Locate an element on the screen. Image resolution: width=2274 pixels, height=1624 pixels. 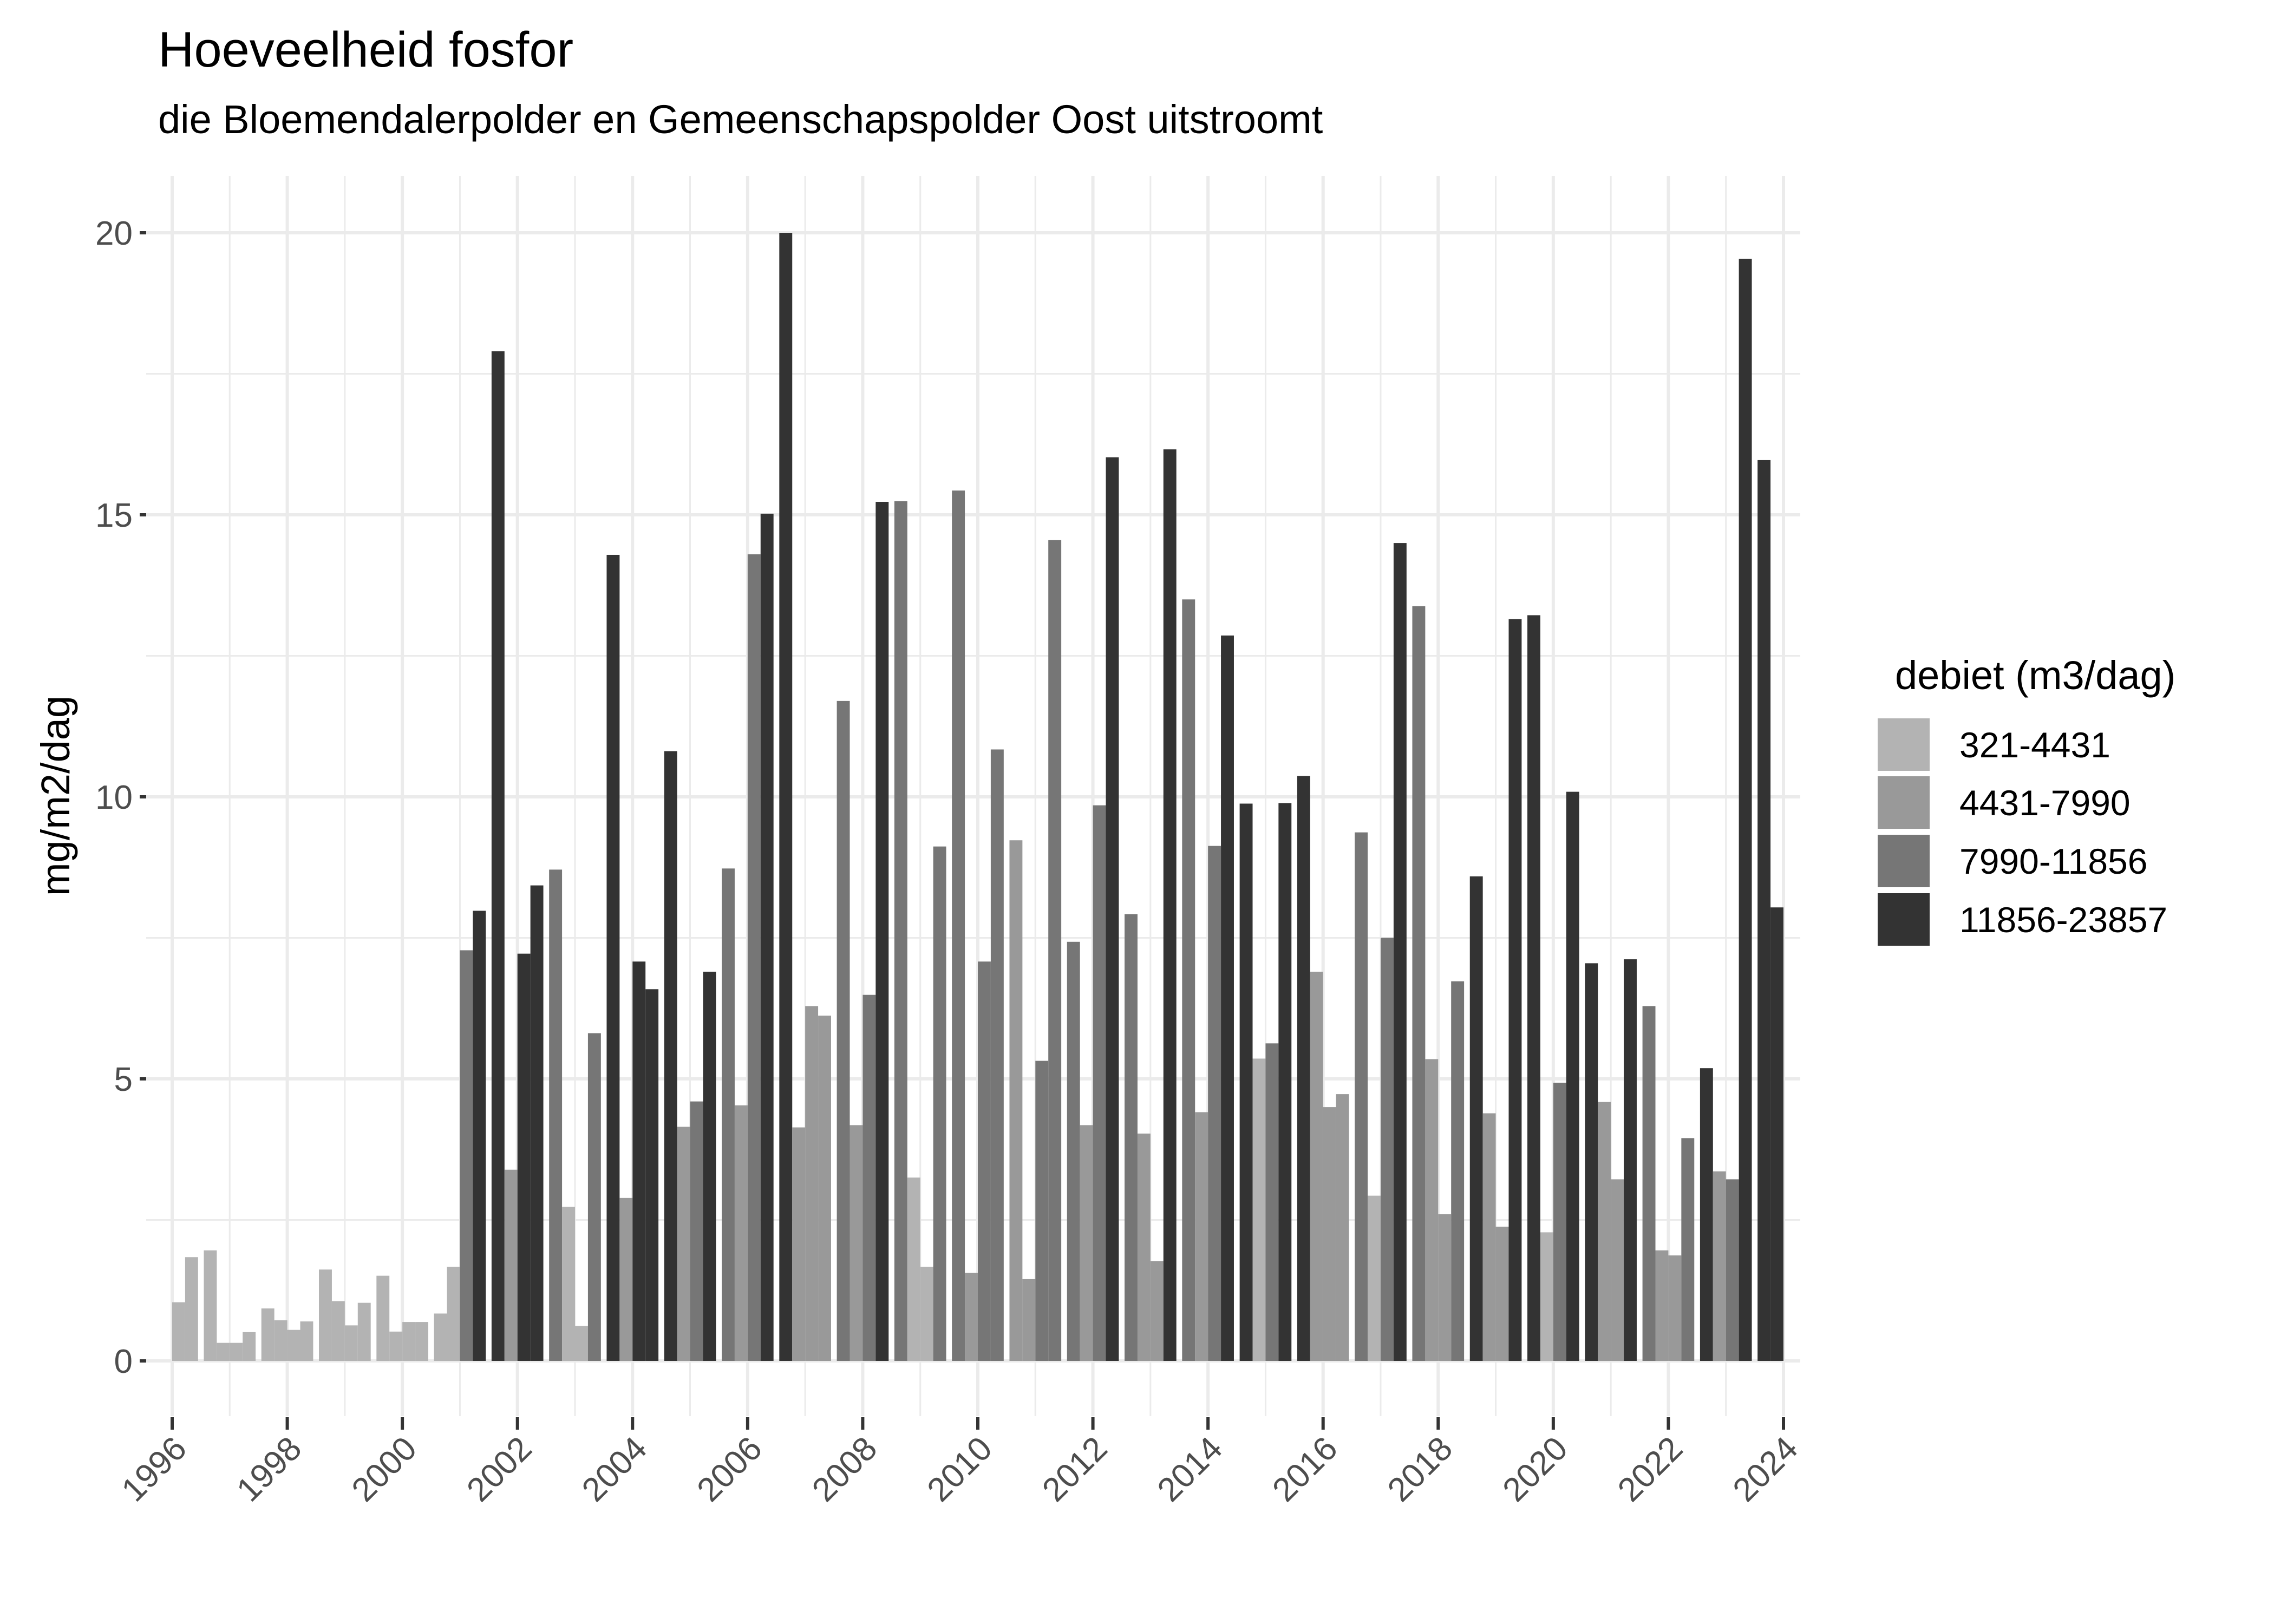
x-tick-label: 2020 is located at coordinates (1534, 1469).